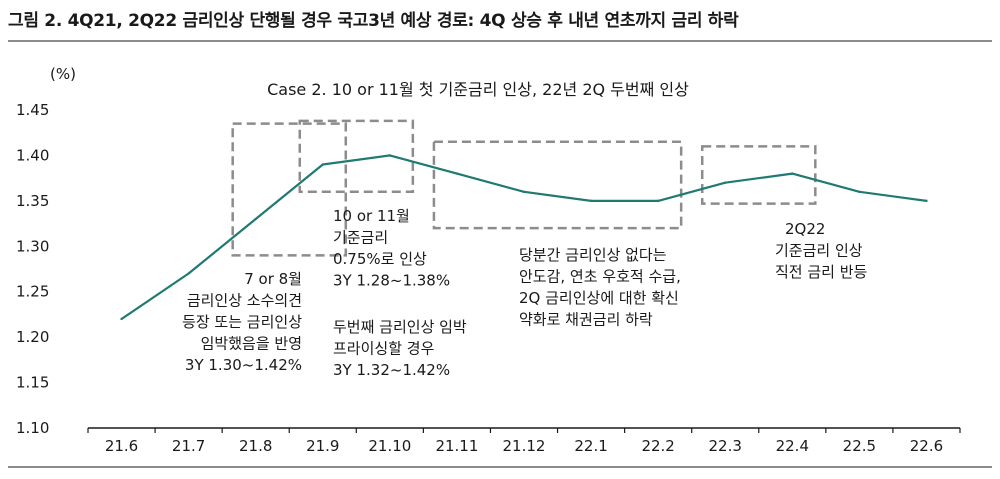 This screenshot has width=1000, height=479. What do you see at coordinates (188, 446) in the screenshot?
I see `x-tick-label: 21.7` at bounding box center [188, 446].